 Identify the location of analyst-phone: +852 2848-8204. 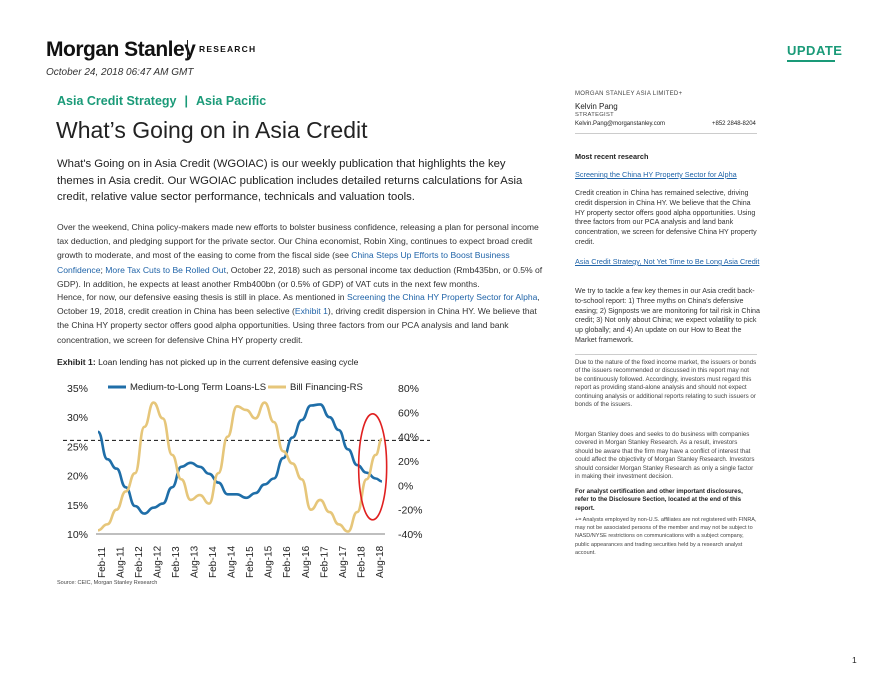
(734, 124).